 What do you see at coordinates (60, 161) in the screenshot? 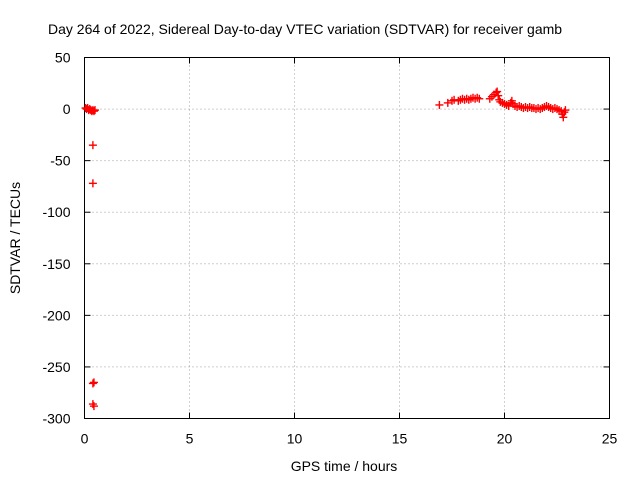
I see `y-tick-label: -50` at bounding box center [60, 161].